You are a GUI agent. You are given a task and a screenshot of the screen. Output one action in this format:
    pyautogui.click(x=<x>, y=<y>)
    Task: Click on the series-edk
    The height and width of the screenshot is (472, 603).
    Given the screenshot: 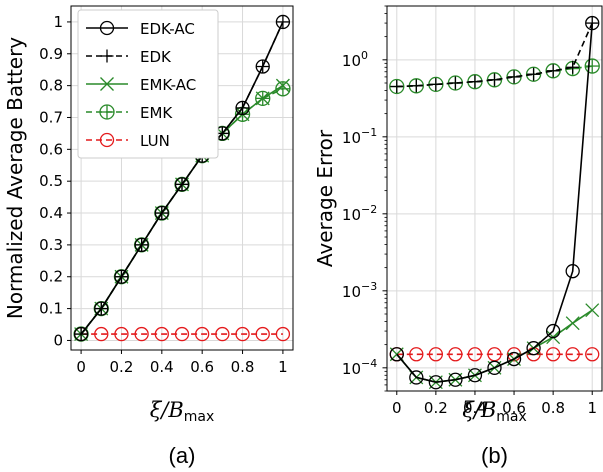 What is the action you would take?
    pyautogui.click(x=494, y=55)
    